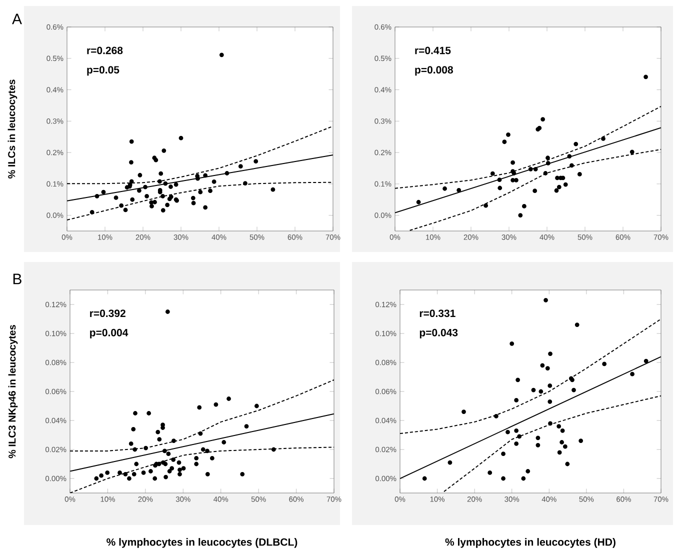 The image size is (681, 555). What do you see at coordinates (13, 129) in the screenshot?
I see `y-axis-title: % ILCs in leucocytes` at bounding box center [13, 129].